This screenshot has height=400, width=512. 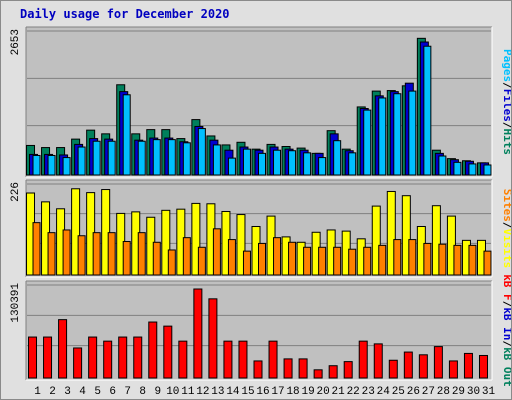 What do you see at coordinates (307, 392) in the screenshot?
I see `x-tick-label-day-19: 19` at bounding box center [307, 392].